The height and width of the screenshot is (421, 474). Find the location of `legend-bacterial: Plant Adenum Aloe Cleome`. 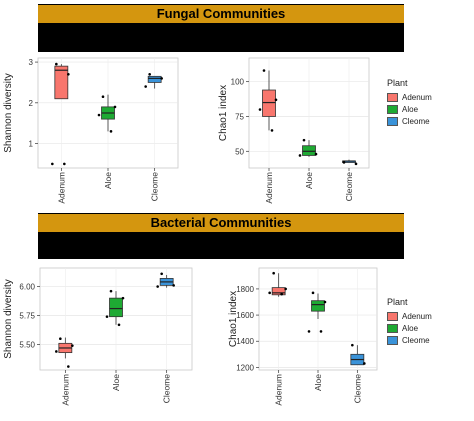

legend-bacterial: Plant Adenum Aloe Cleome is located at coordinates (409, 321).